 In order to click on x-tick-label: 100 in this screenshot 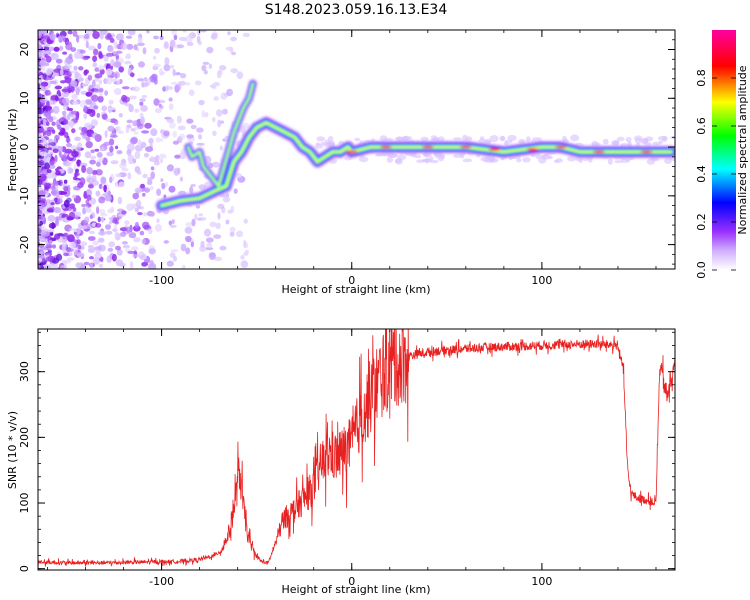, I will do `click(541, 280)`.